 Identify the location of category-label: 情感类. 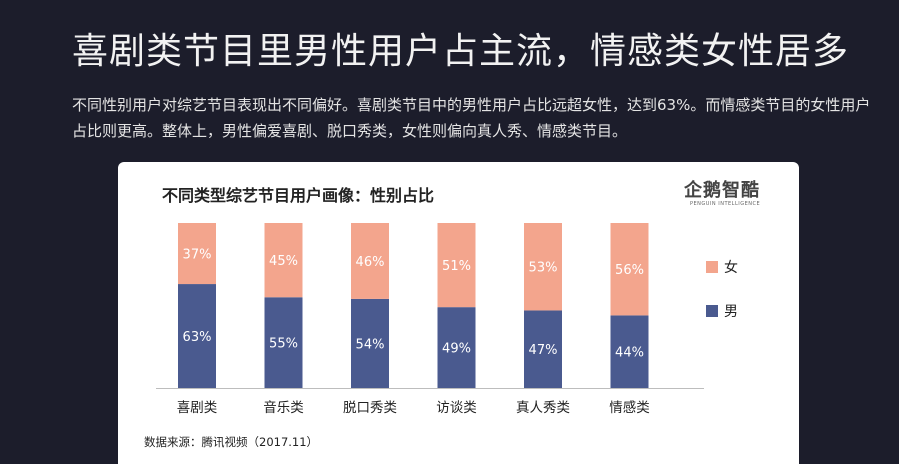
(629, 407).